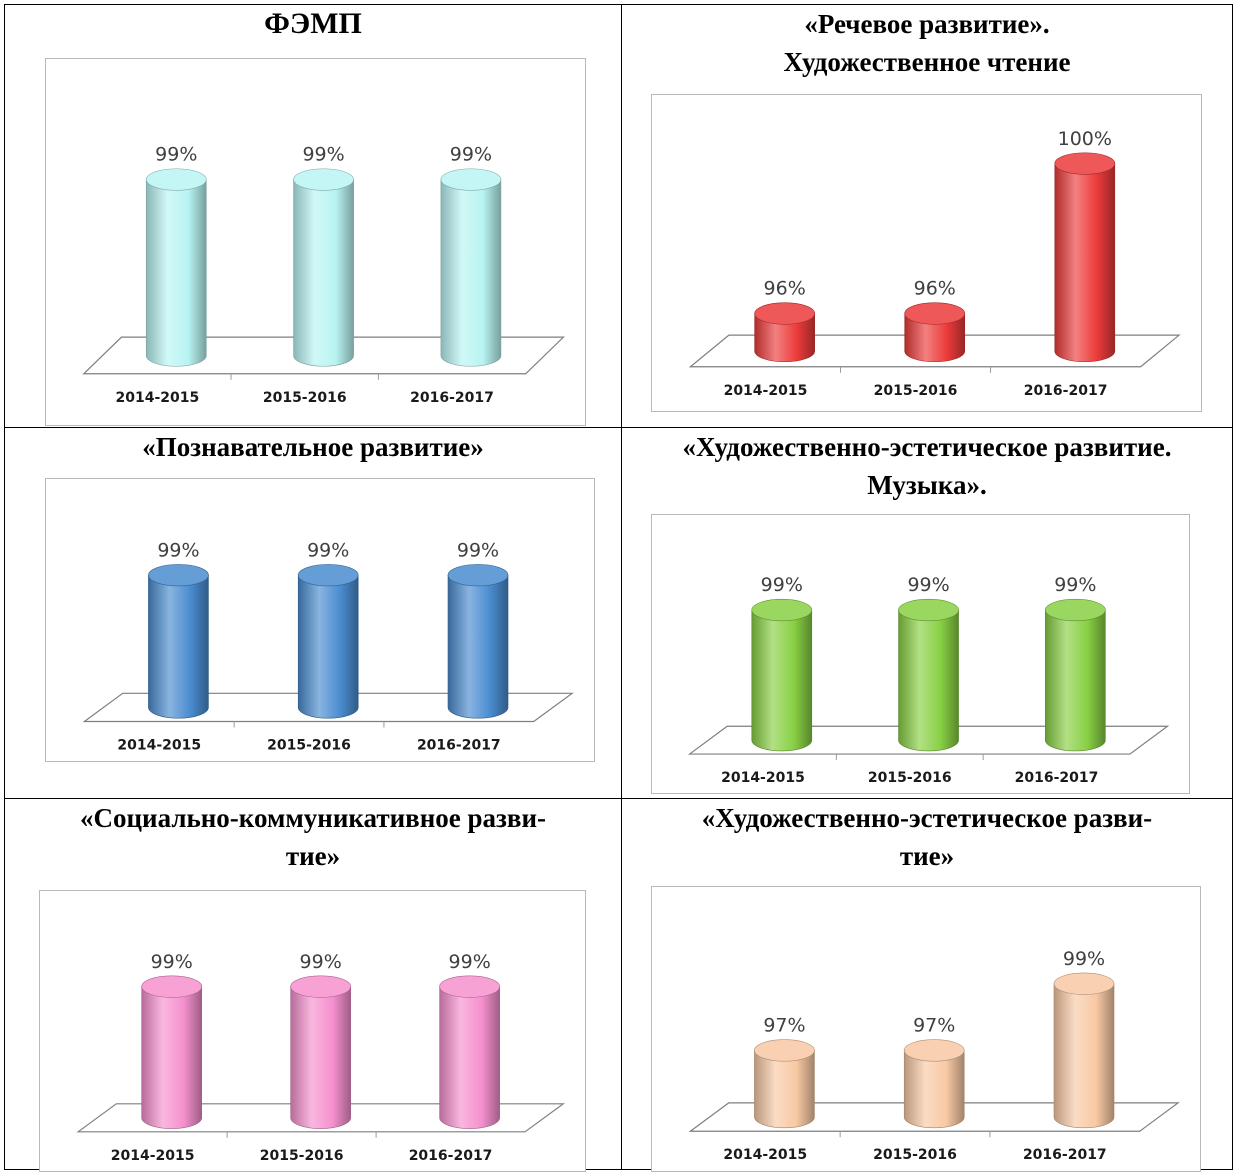  Describe the element at coordinates (313, 447) in the screenshot. I see `chart-title: «Познавательное развитие»` at that location.